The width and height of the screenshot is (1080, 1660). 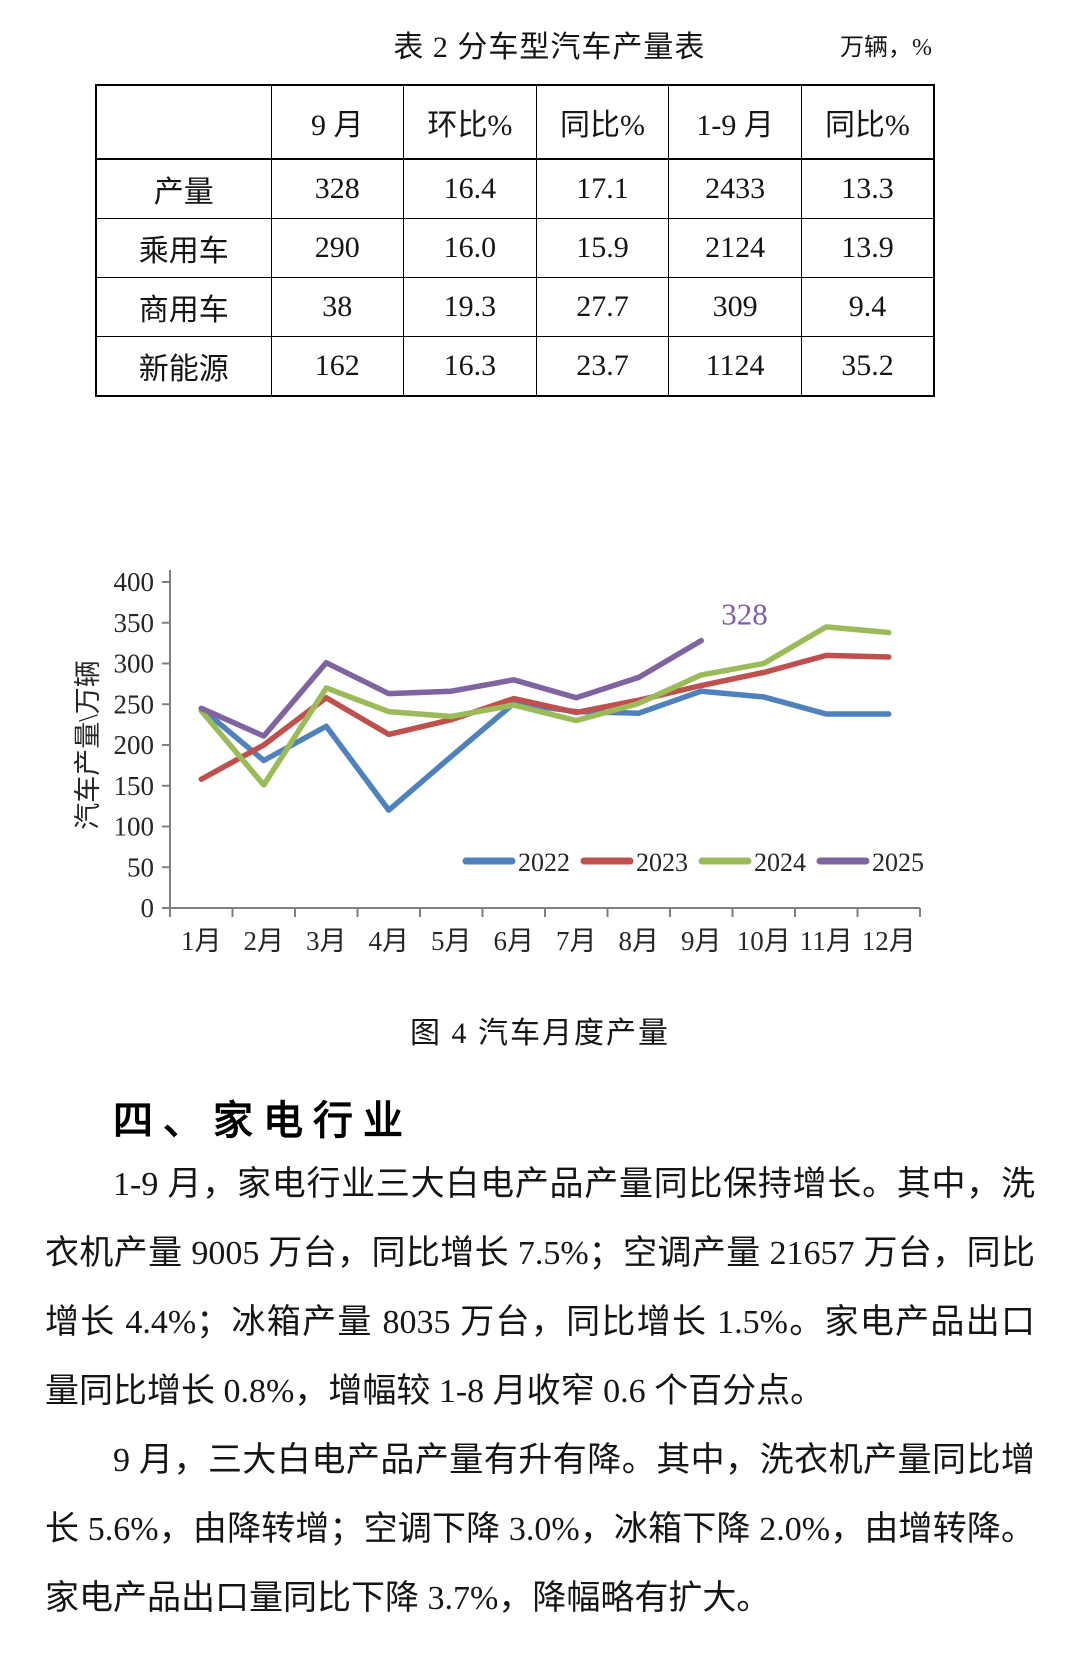 What do you see at coordinates (898, 862) in the screenshot?
I see `legend-label-2025: 2025` at bounding box center [898, 862].